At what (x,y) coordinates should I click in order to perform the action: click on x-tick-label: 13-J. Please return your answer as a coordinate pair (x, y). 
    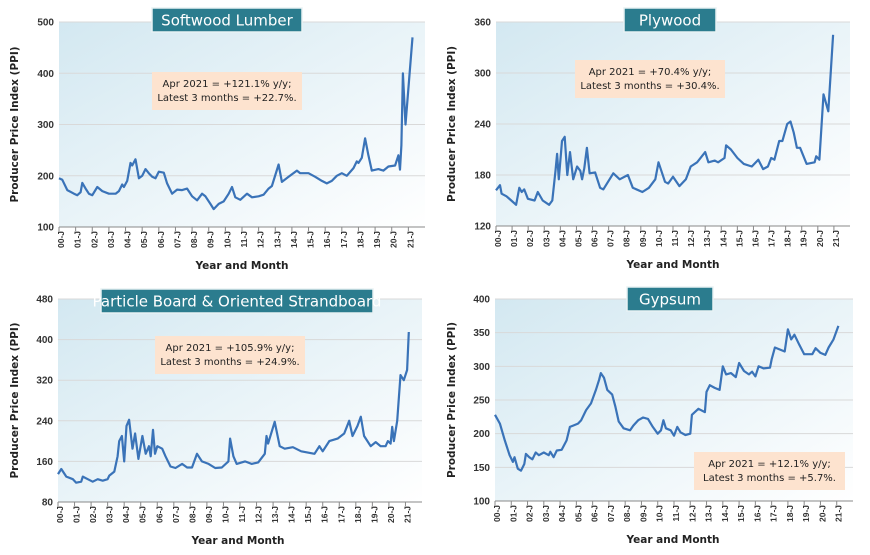
    Looking at the image, I should click on (709, 513).